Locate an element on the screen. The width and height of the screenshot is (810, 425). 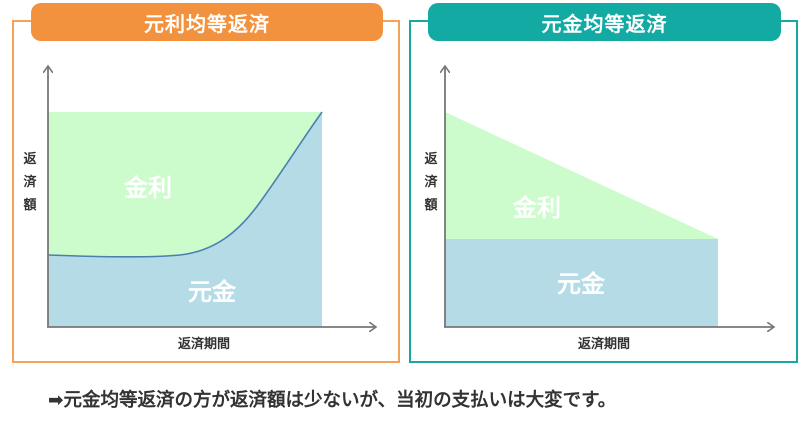
right-principal-area is located at coordinates (581, 283).